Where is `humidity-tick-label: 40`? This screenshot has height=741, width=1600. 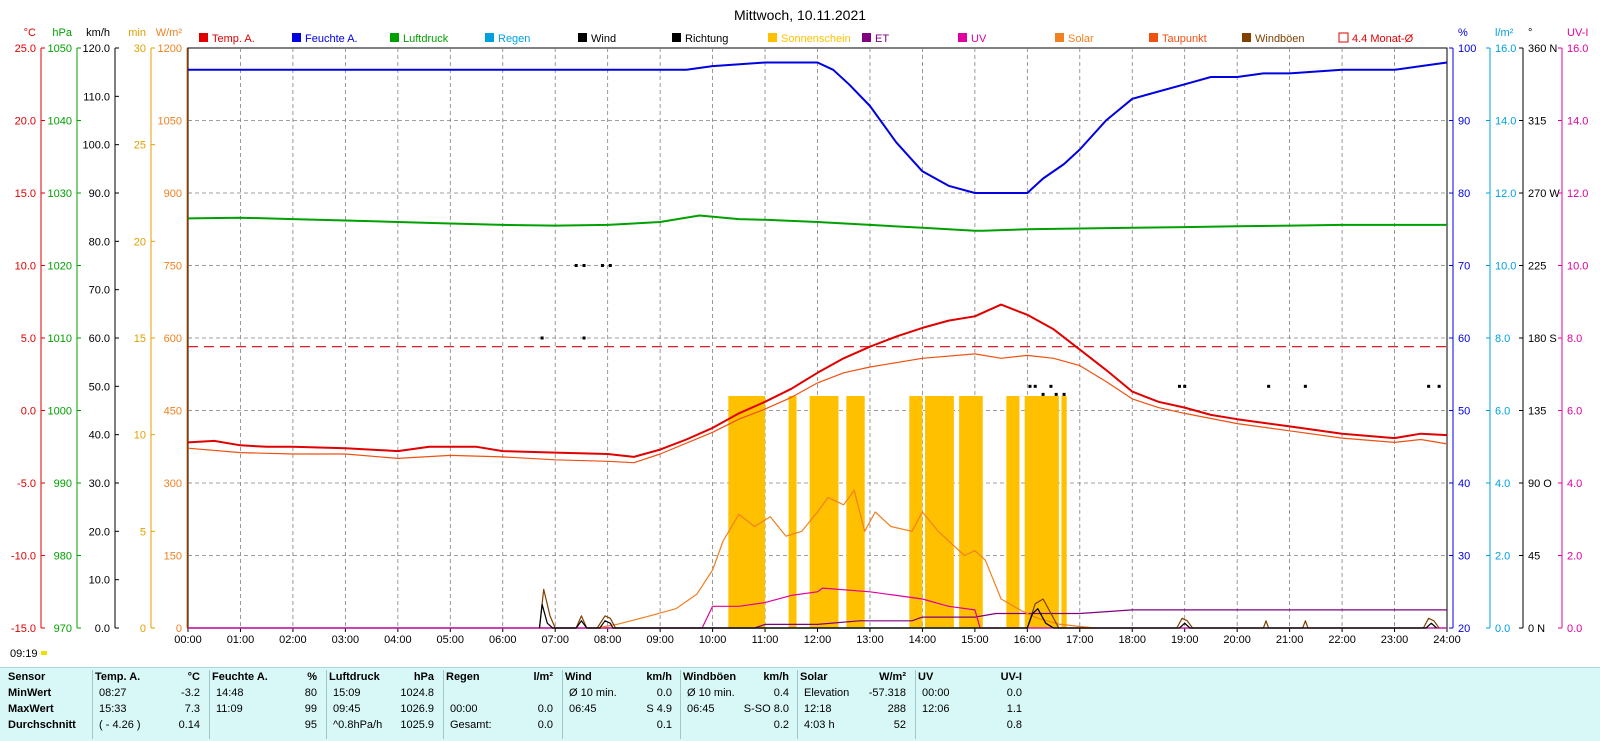 humidity-tick-label: 40 is located at coordinates (1464, 484).